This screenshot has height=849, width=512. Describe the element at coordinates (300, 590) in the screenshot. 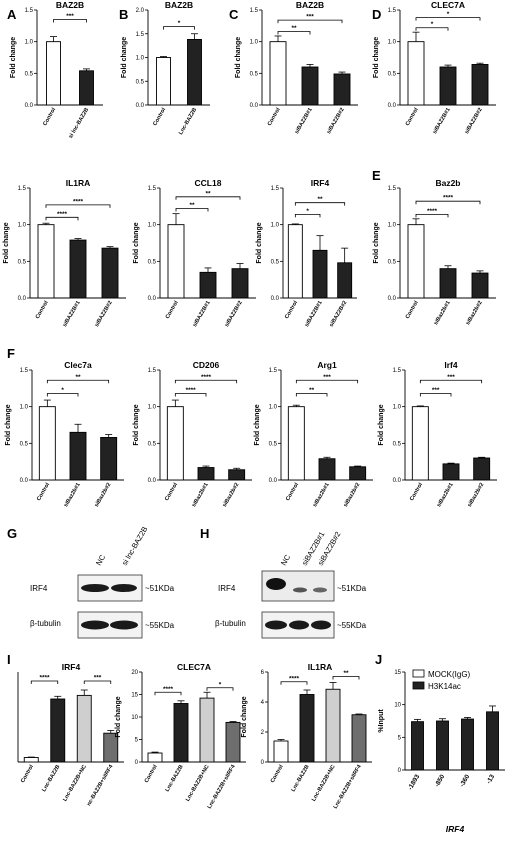

I see `blot-h-band-irf4-si1` at that location.